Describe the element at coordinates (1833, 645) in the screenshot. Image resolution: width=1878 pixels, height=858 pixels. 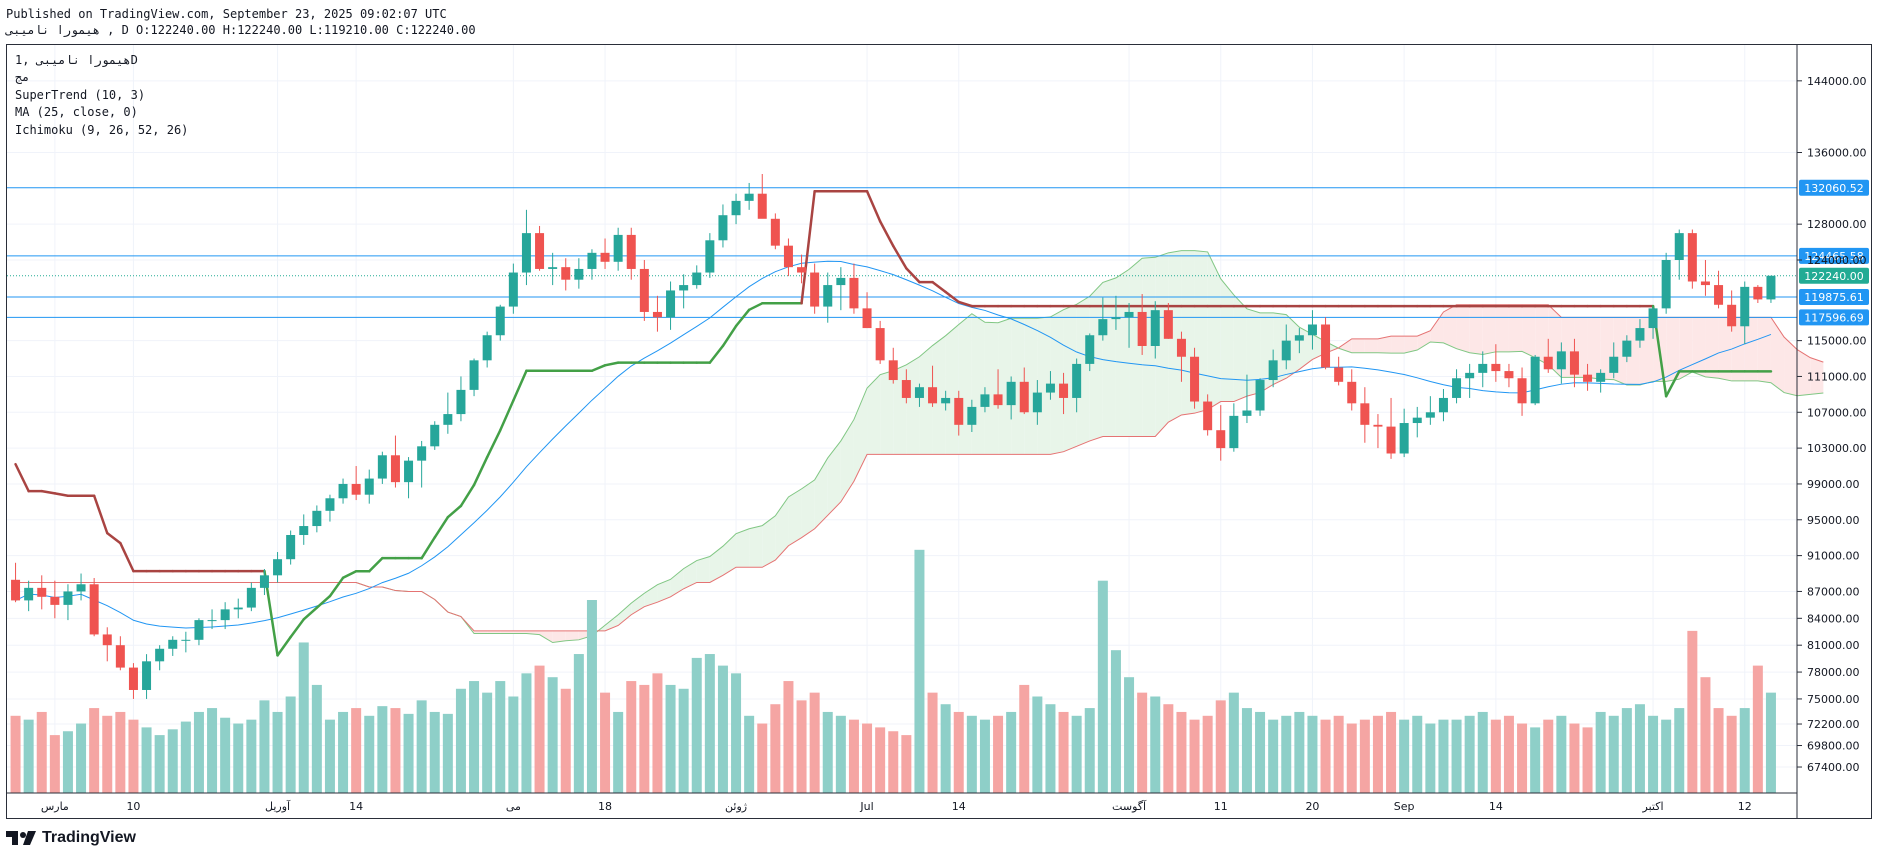
I see `price-tick-label: 81000.00` at that location.